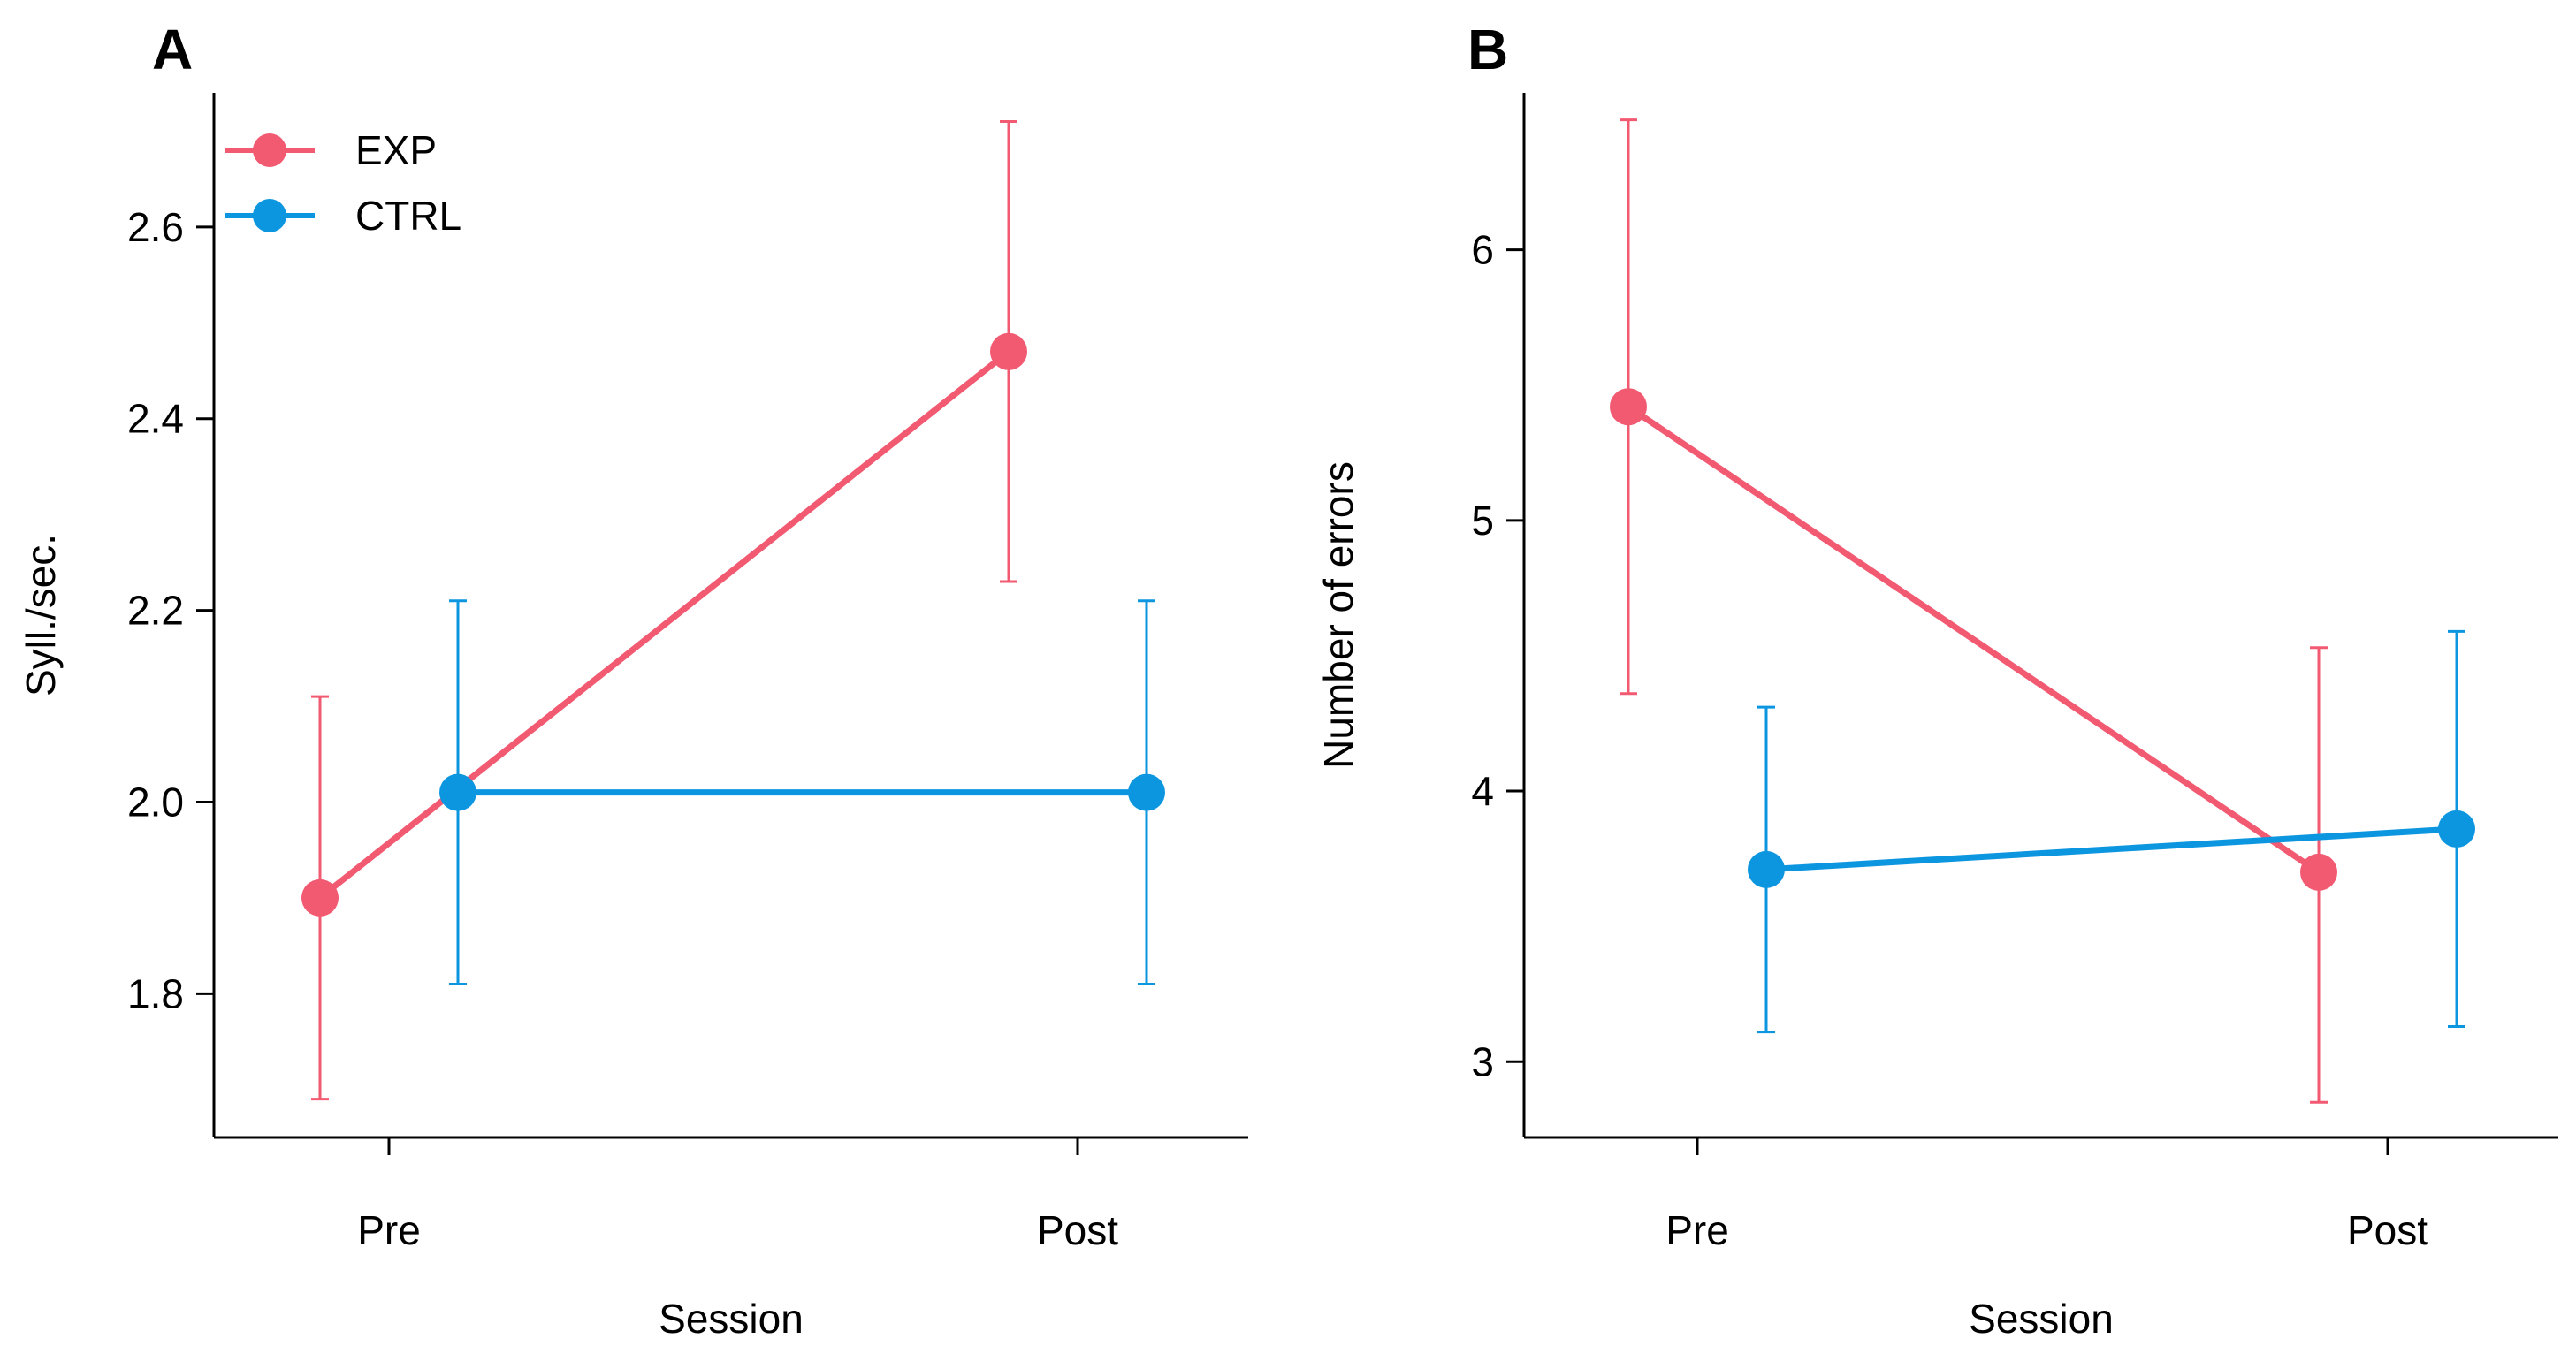 Image resolution: width=2576 pixels, height=1354 pixels. I want to click on legend: EXP CTRL, so click(343, 183).